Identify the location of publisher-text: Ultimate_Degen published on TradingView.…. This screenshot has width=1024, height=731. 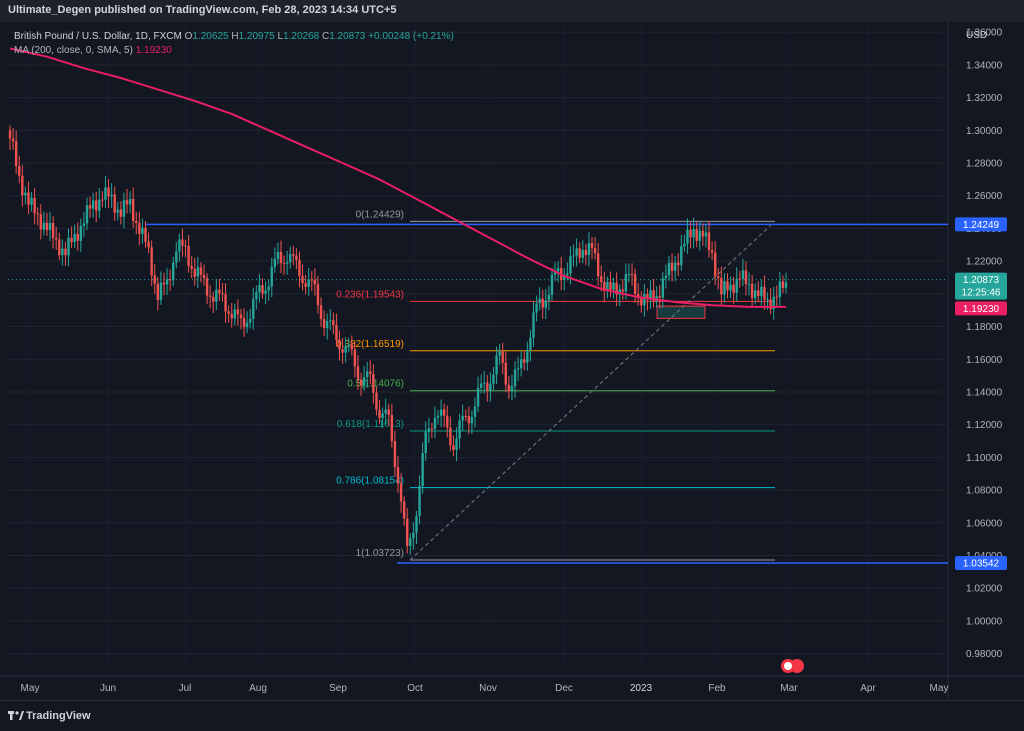
(202, 10).